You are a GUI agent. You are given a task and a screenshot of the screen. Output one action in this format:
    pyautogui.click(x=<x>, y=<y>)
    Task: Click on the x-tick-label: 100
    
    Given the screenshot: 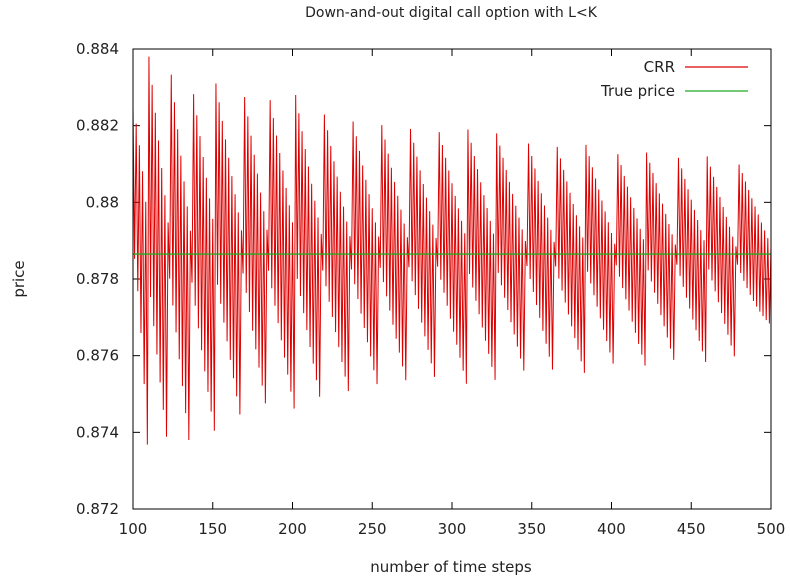 What is the action you would take?
    pyautogui.click(x=133, y=529)
    